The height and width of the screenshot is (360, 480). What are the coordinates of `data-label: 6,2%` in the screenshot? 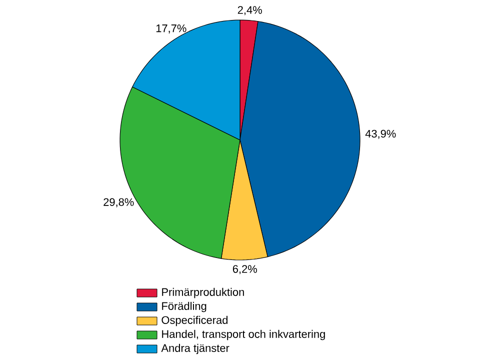 It's located at (244, 269).